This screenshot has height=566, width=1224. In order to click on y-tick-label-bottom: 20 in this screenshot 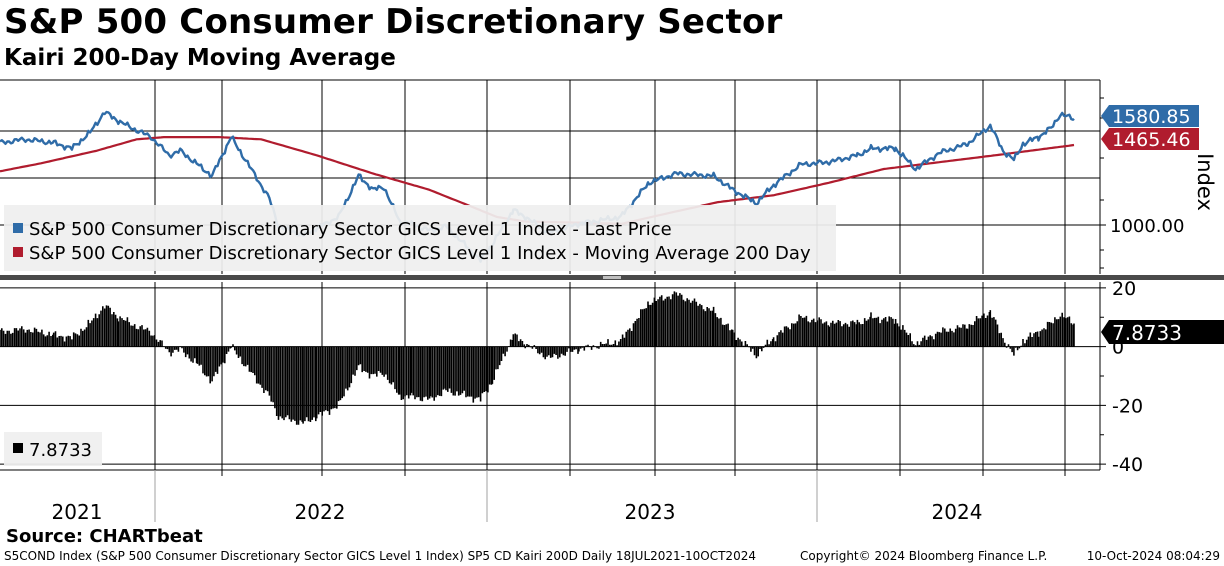, I will do `click(1124, 289)`.